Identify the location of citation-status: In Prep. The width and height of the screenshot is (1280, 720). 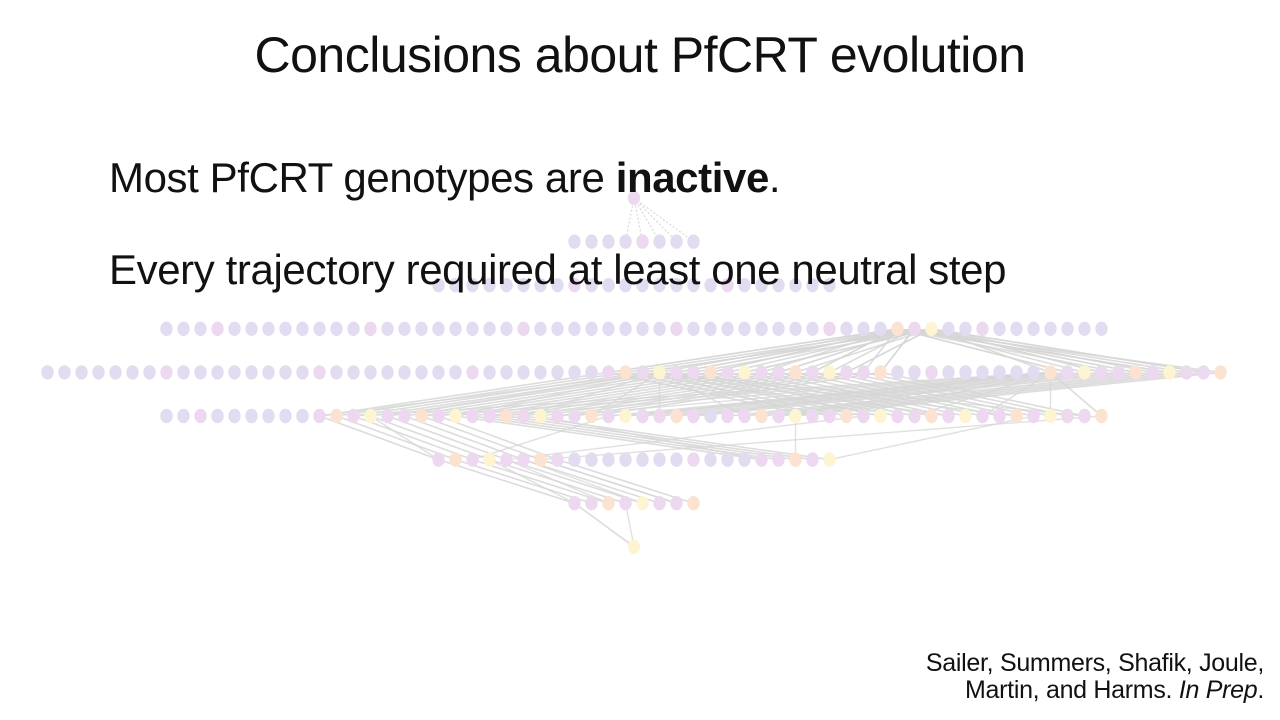
(1218, 690).